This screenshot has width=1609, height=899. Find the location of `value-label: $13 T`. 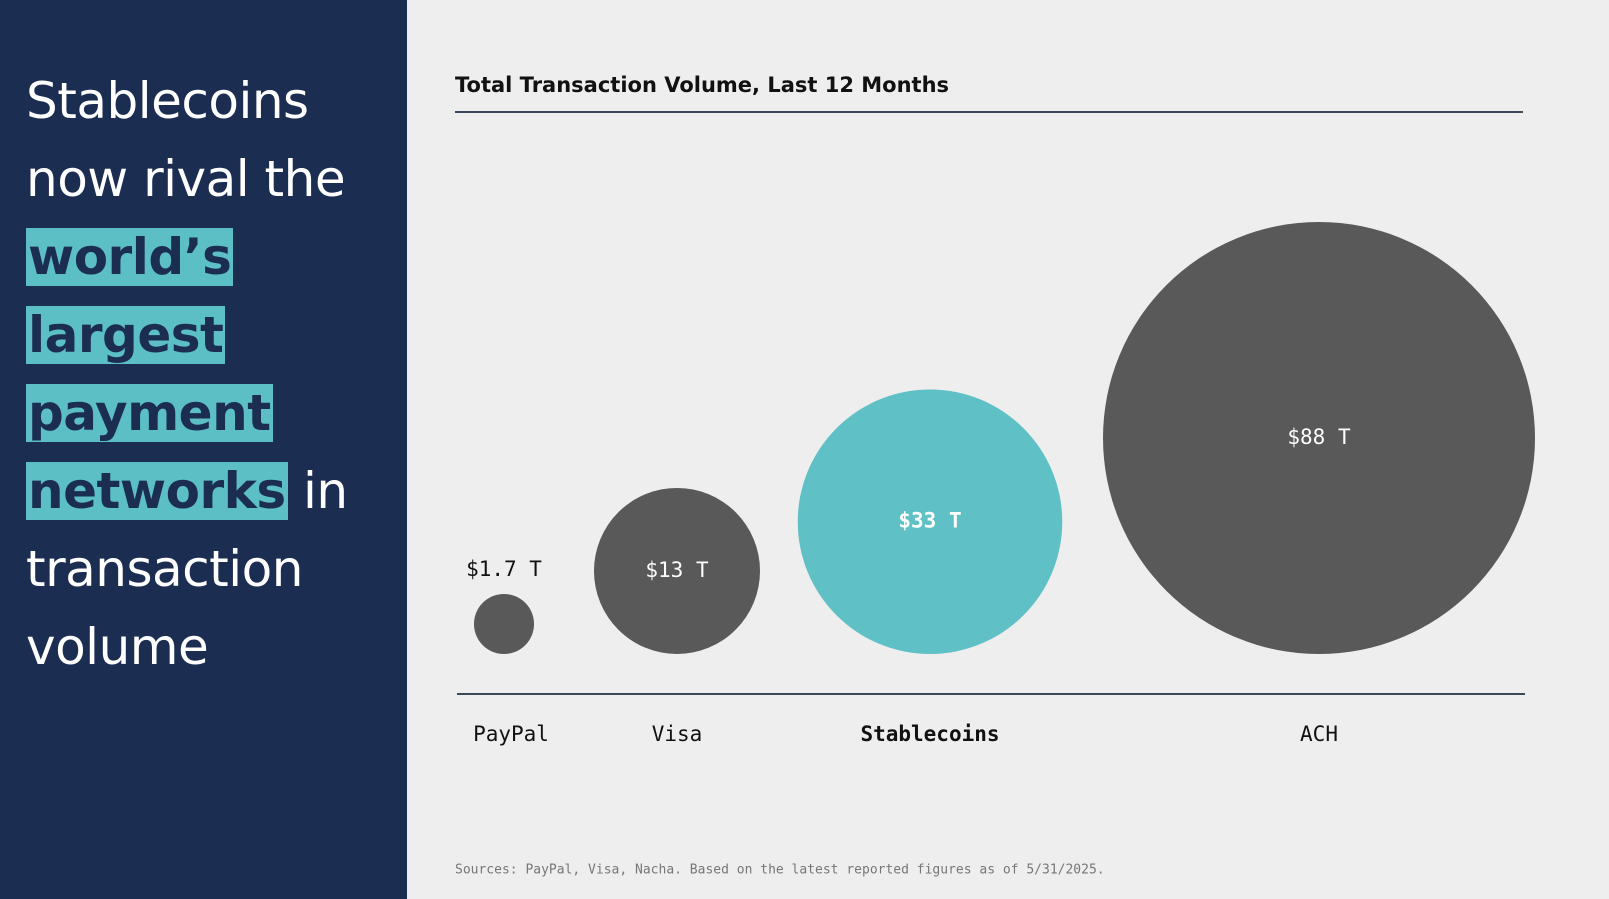

value-label: $13 T is located at coordinates (677, 570).